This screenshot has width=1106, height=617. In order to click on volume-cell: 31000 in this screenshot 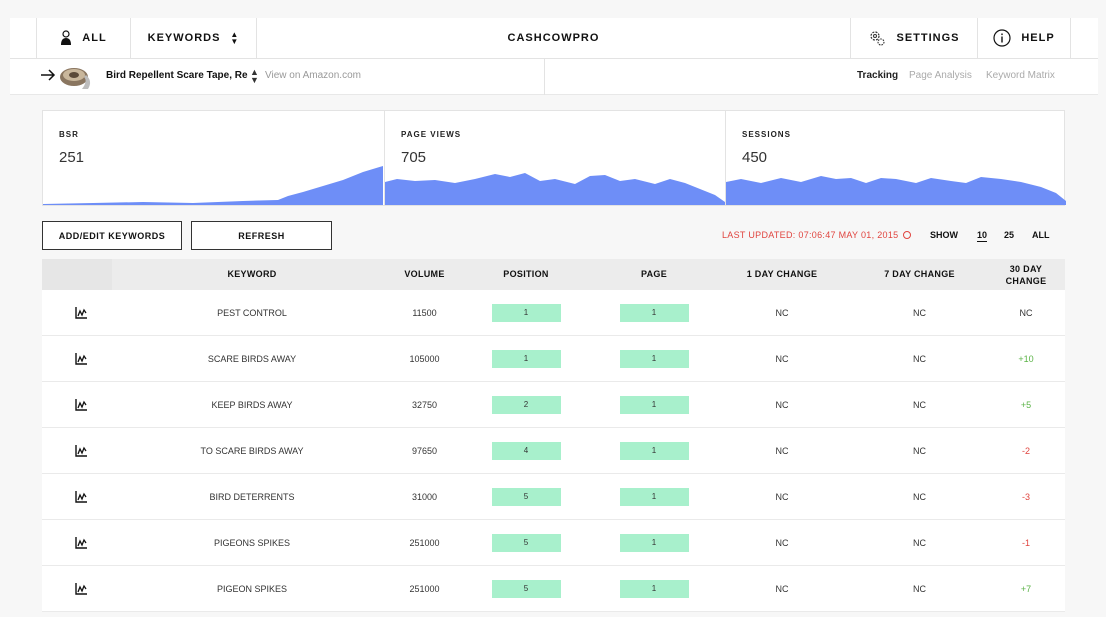, I will do `click(424, 496)`.